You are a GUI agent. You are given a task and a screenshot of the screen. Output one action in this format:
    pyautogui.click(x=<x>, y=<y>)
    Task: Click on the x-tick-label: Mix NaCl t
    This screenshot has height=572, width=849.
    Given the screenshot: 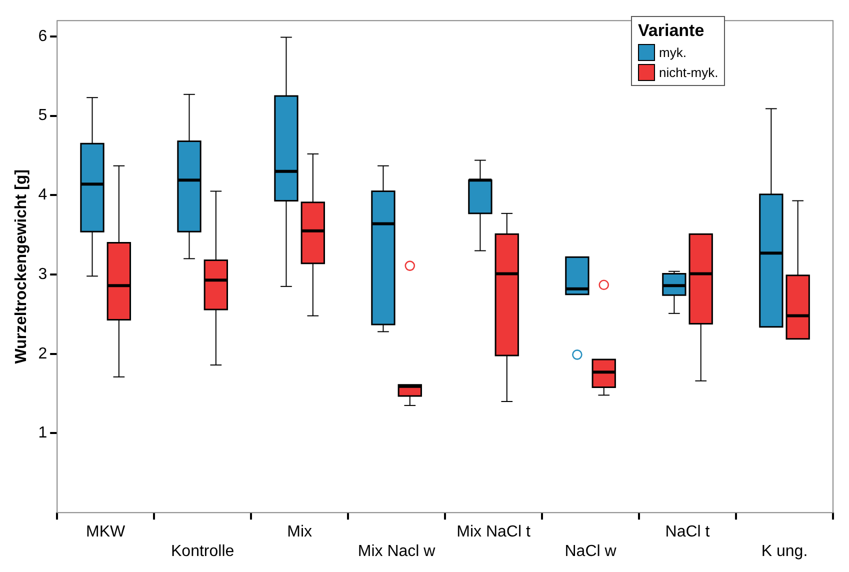 What is the action you would take?
    pyautogui.click(x=493, y=532)
    